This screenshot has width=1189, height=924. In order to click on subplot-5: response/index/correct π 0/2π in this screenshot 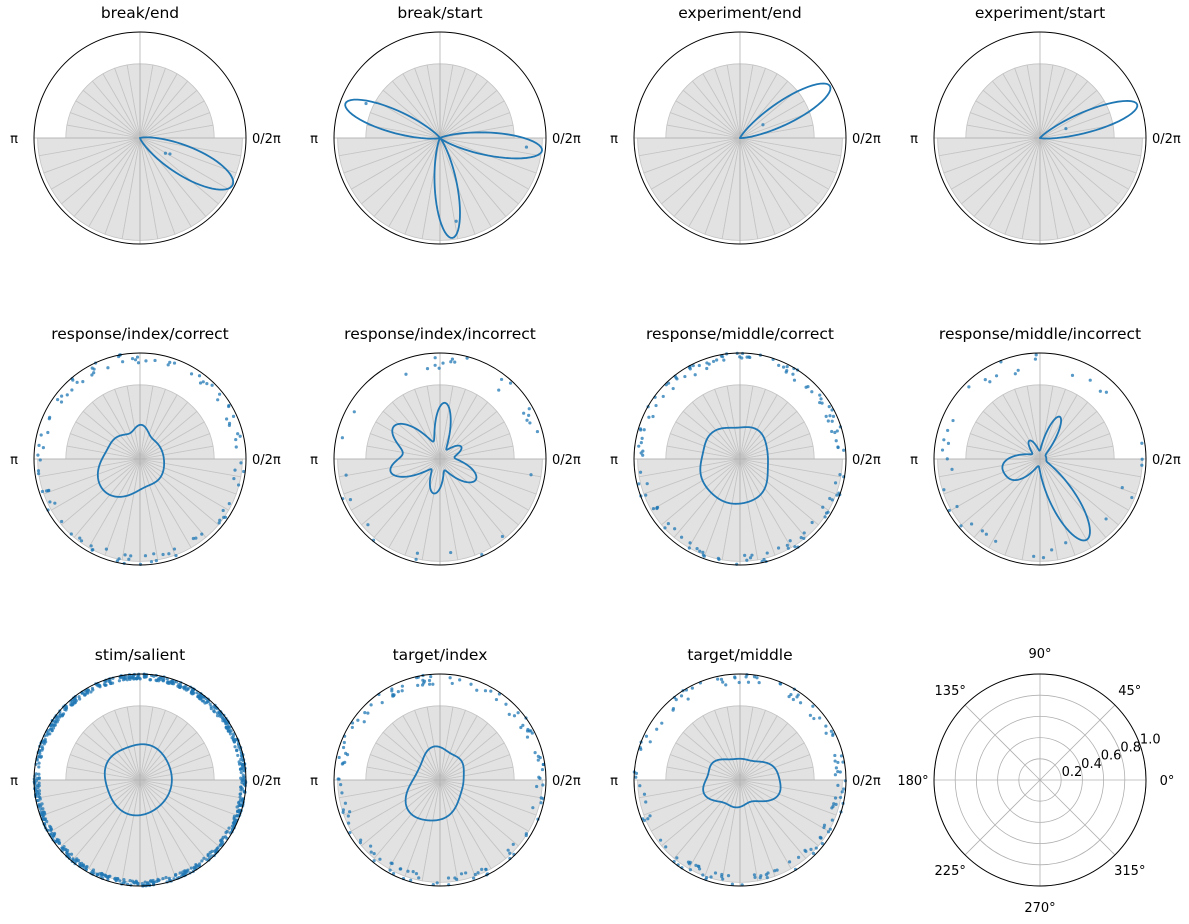, I will do `click(145, 445)`.